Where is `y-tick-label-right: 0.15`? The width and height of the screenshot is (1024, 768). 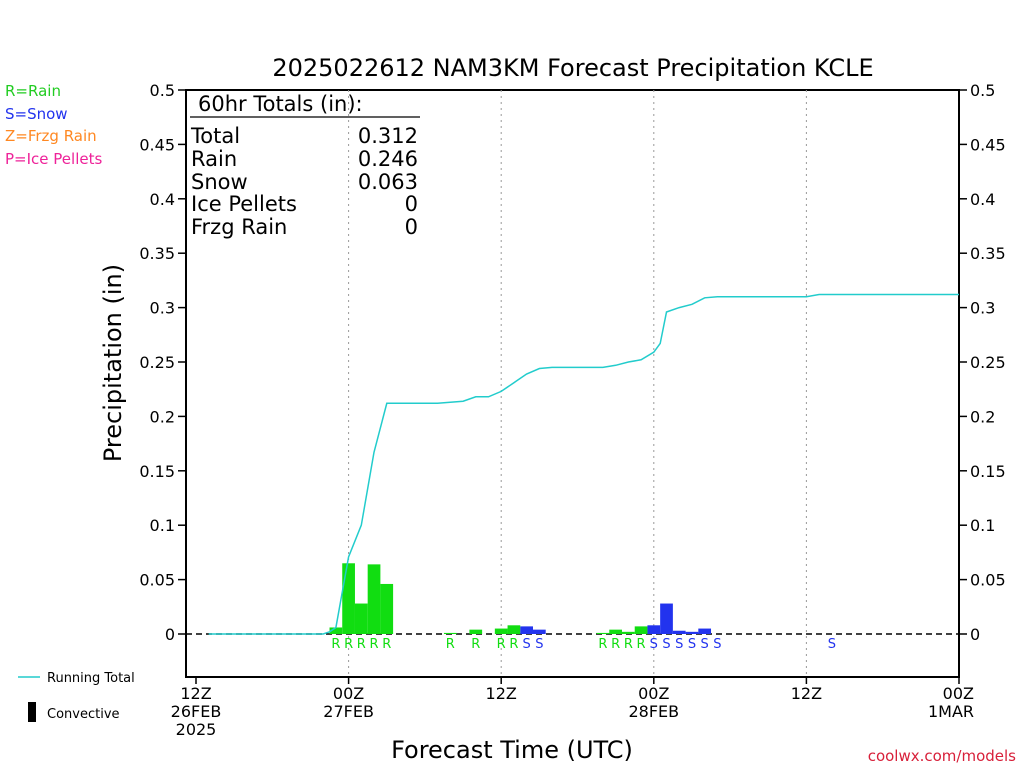
y-tick-label-right: 0.15 is located at coordinates (988, 471).